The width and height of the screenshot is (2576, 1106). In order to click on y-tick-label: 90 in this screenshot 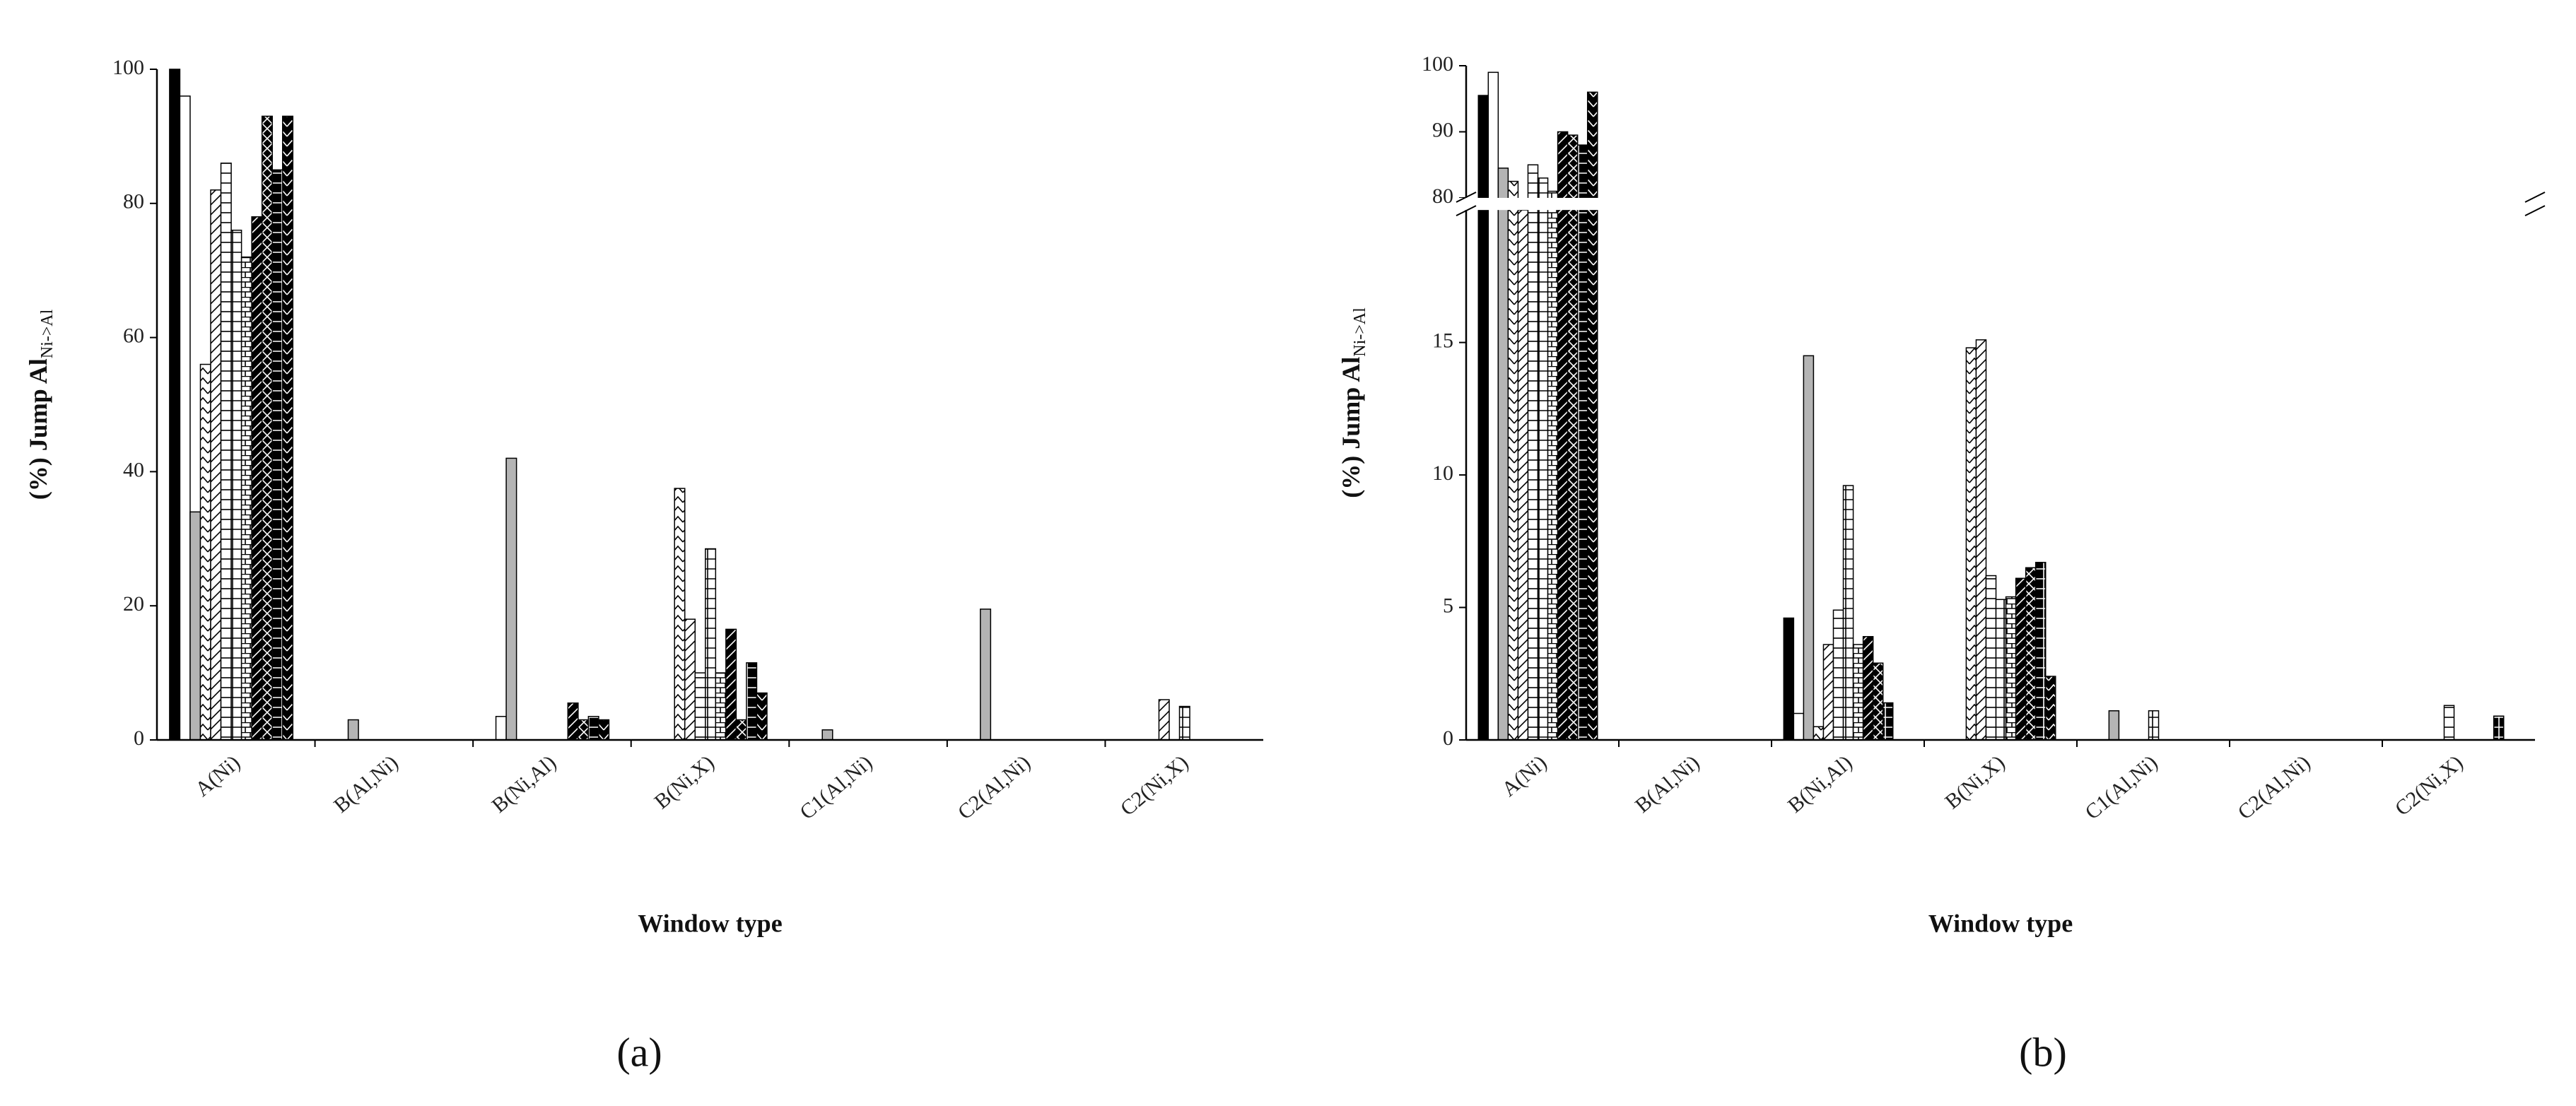, I will do `click(1442, 129)`.